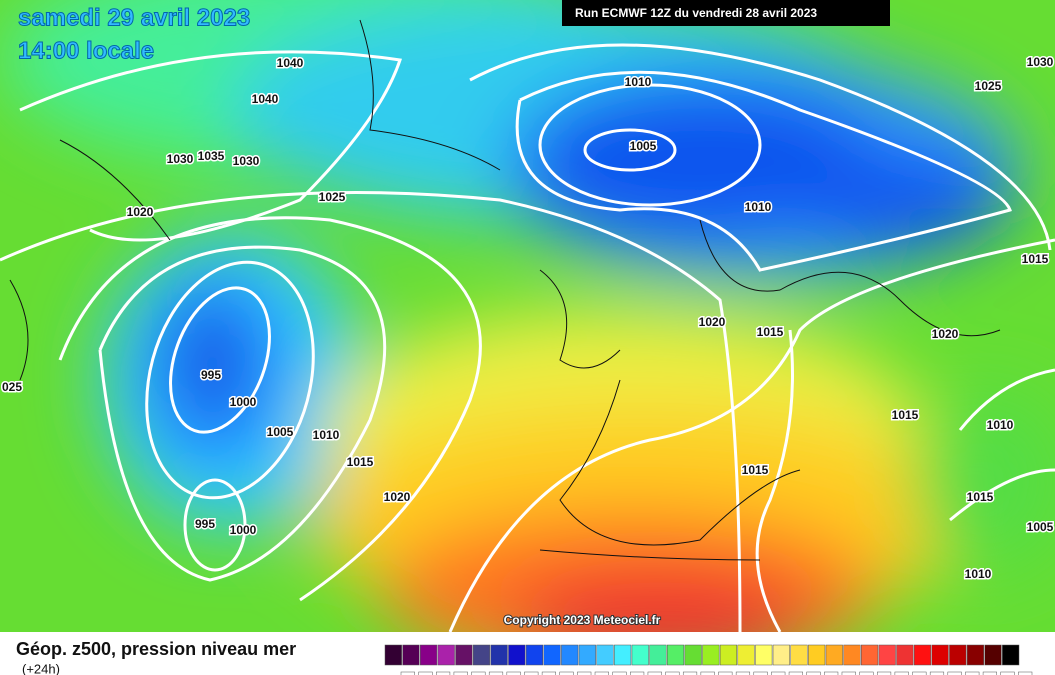 The image size is (1055, 675). What do you see at coordinates (12, 387) in the screenshot?
I see `isobar-label: 025` at bounding box center [12, 387].